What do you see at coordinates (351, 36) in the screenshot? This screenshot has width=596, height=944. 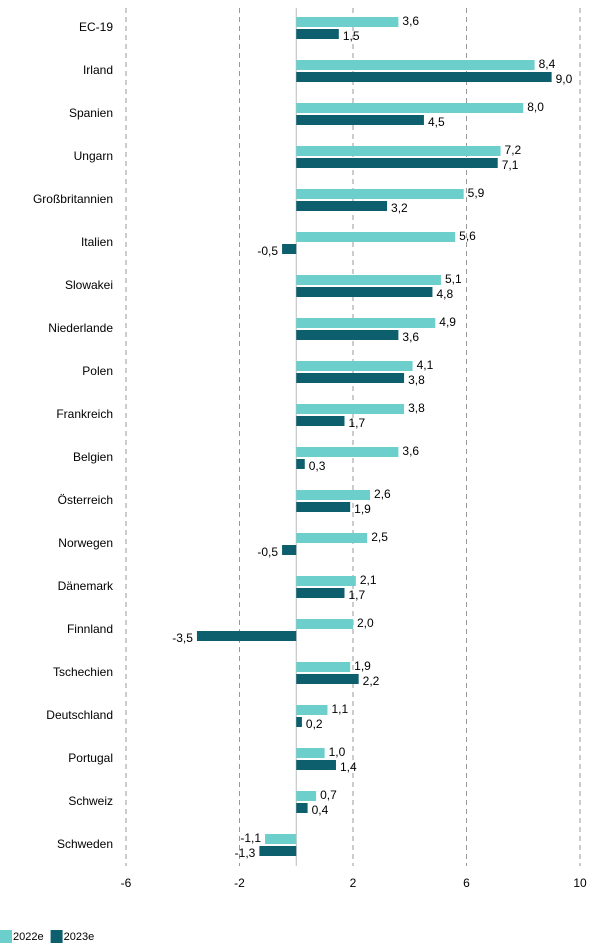 I see `value-label: 1,5` at bounding box center [351, 36].